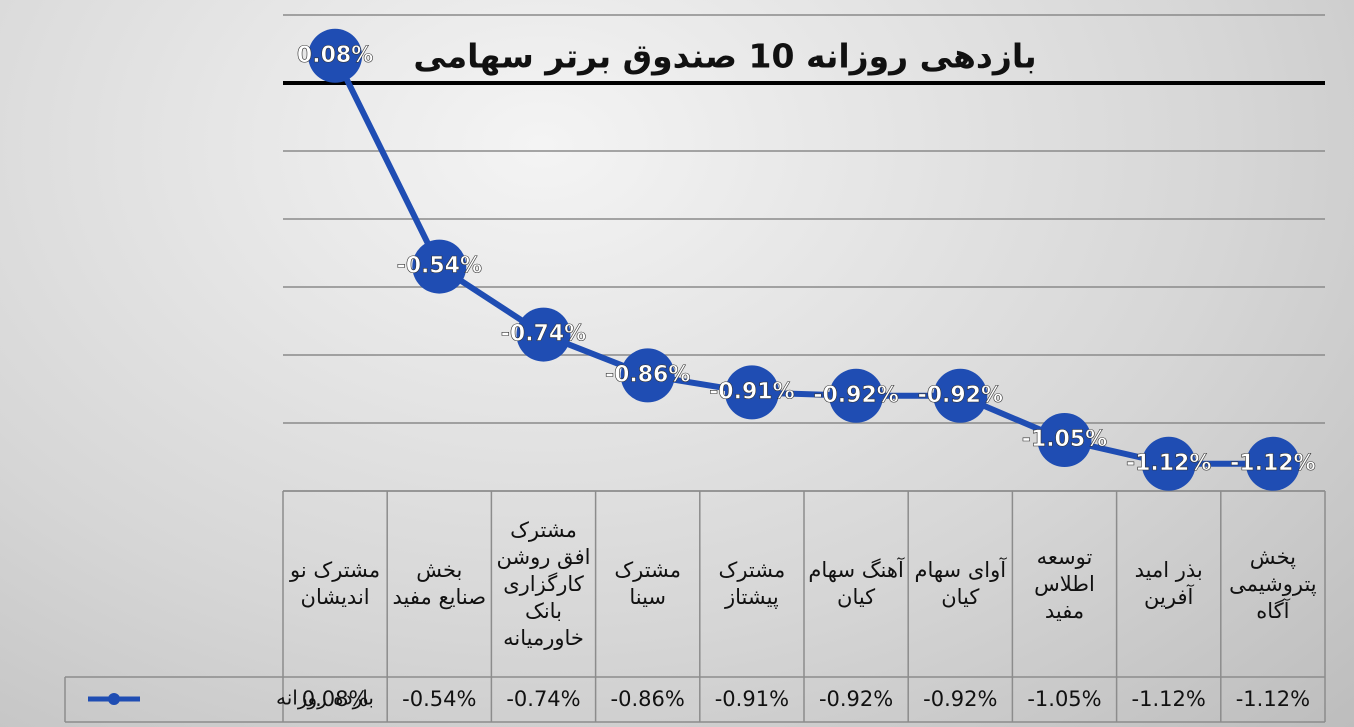  I want to click on category-label: مشترک سینا, so click(648, 583).